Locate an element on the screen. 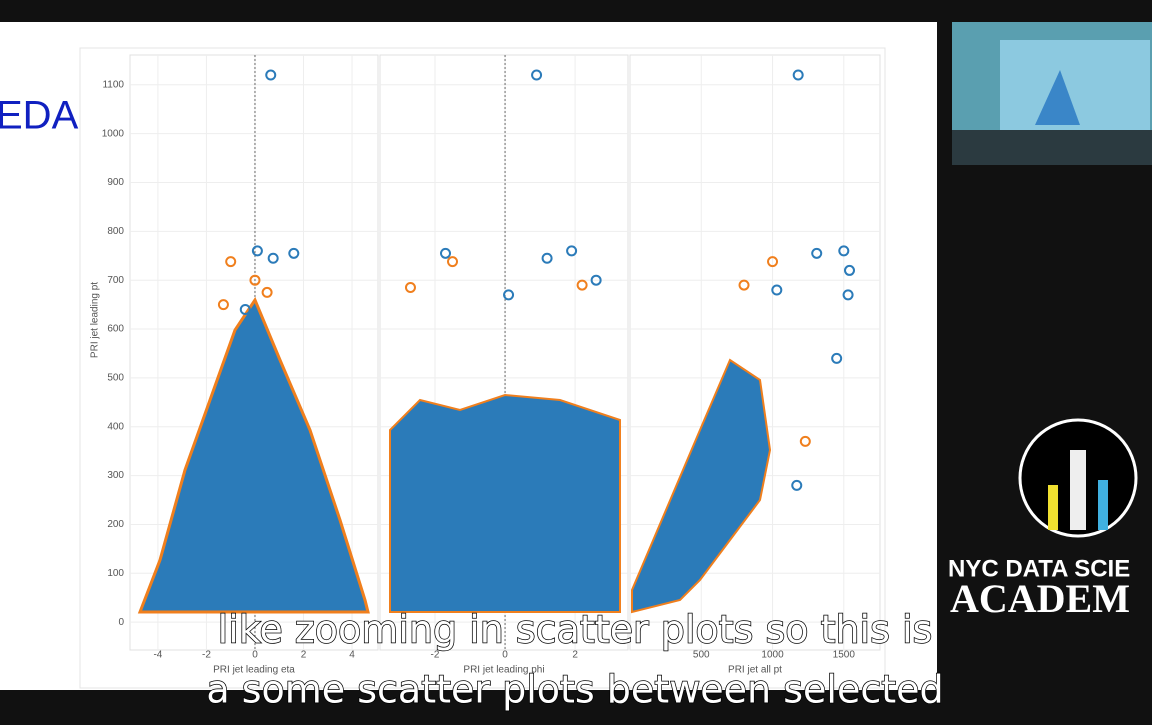 This screenshot has width=1152, height=725. x-axis-label: PRI jet leading phi is located at coordinates (503, 670).